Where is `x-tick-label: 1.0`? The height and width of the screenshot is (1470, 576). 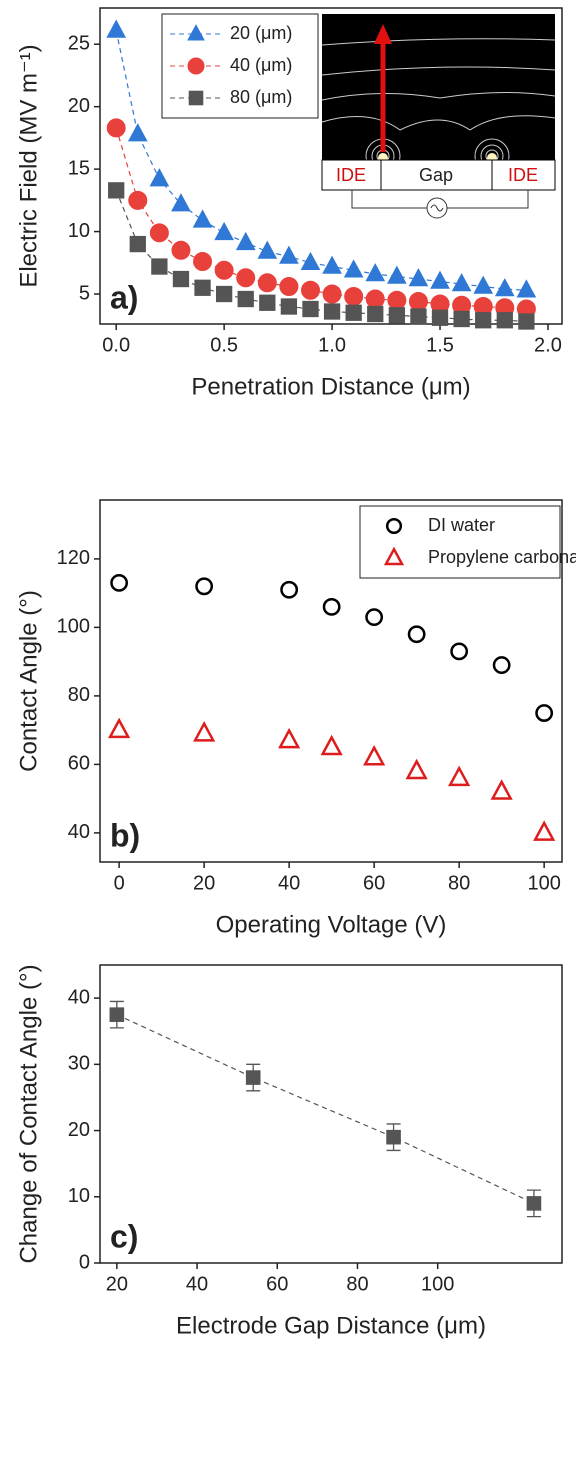 x-tick-label: 1.0 is located at coordinates (332, 345).